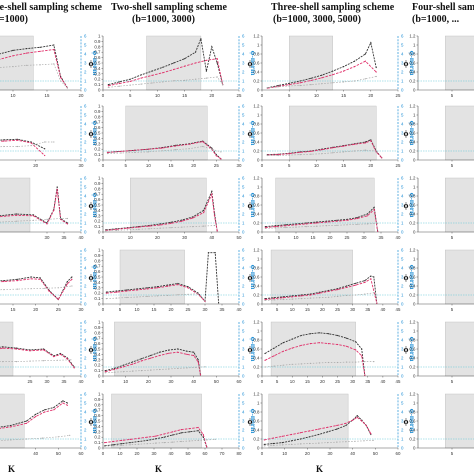 Image resolution: width=474 pixels, height=474 pixels. Describe the element at coordinates (402, 36) in the screenshot. I see `y2-tick-label: 6` at that location.